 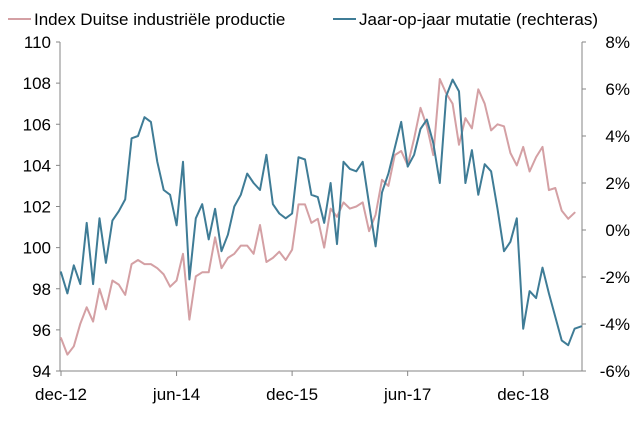 I want to click on left-axis-tick-label: 102, so click(x=37, y=207).